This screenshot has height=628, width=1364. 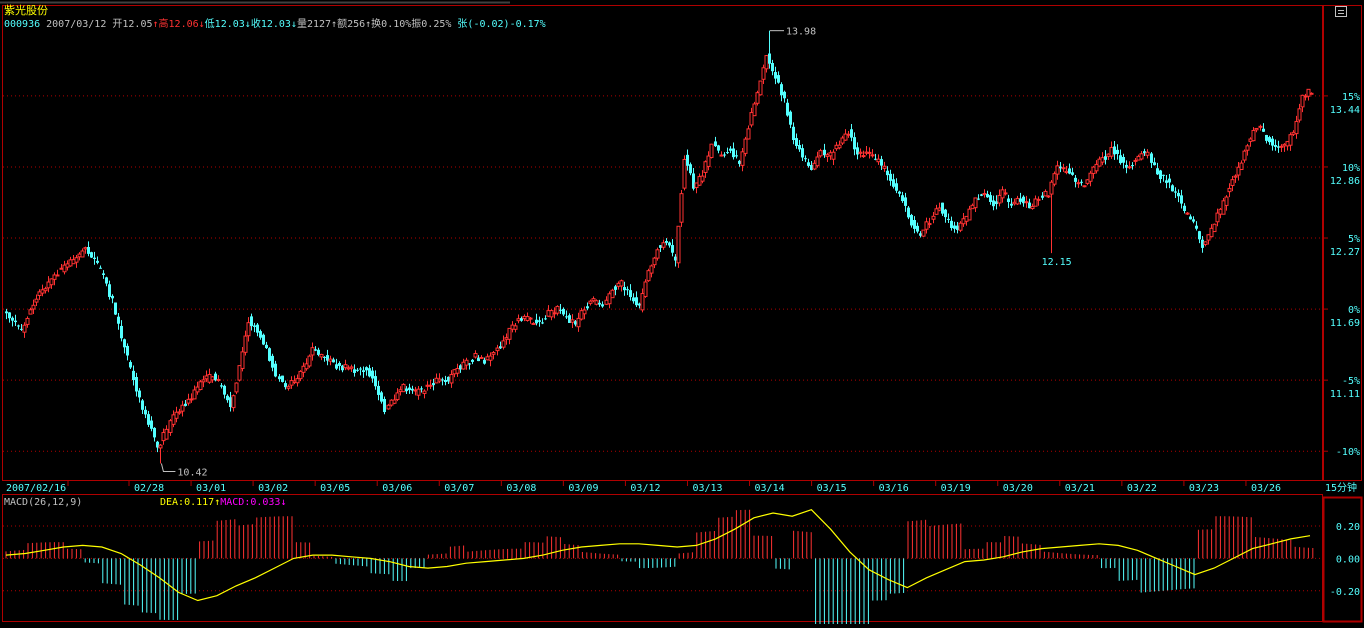 I want to click on info-open-label: 开, so click(x=114, y=24).